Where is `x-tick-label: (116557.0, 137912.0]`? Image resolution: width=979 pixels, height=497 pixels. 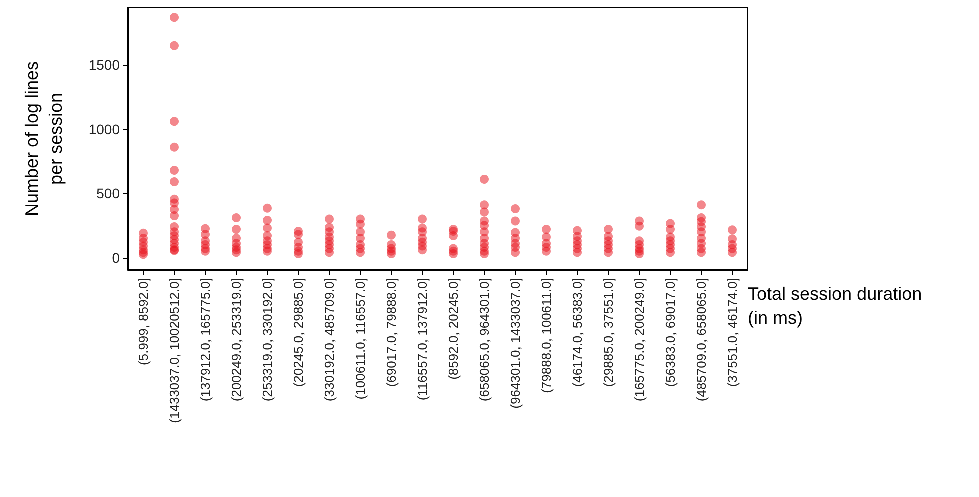
x-tick-label: (116557.0, 137912.0] is located at coordinates (422, 339).